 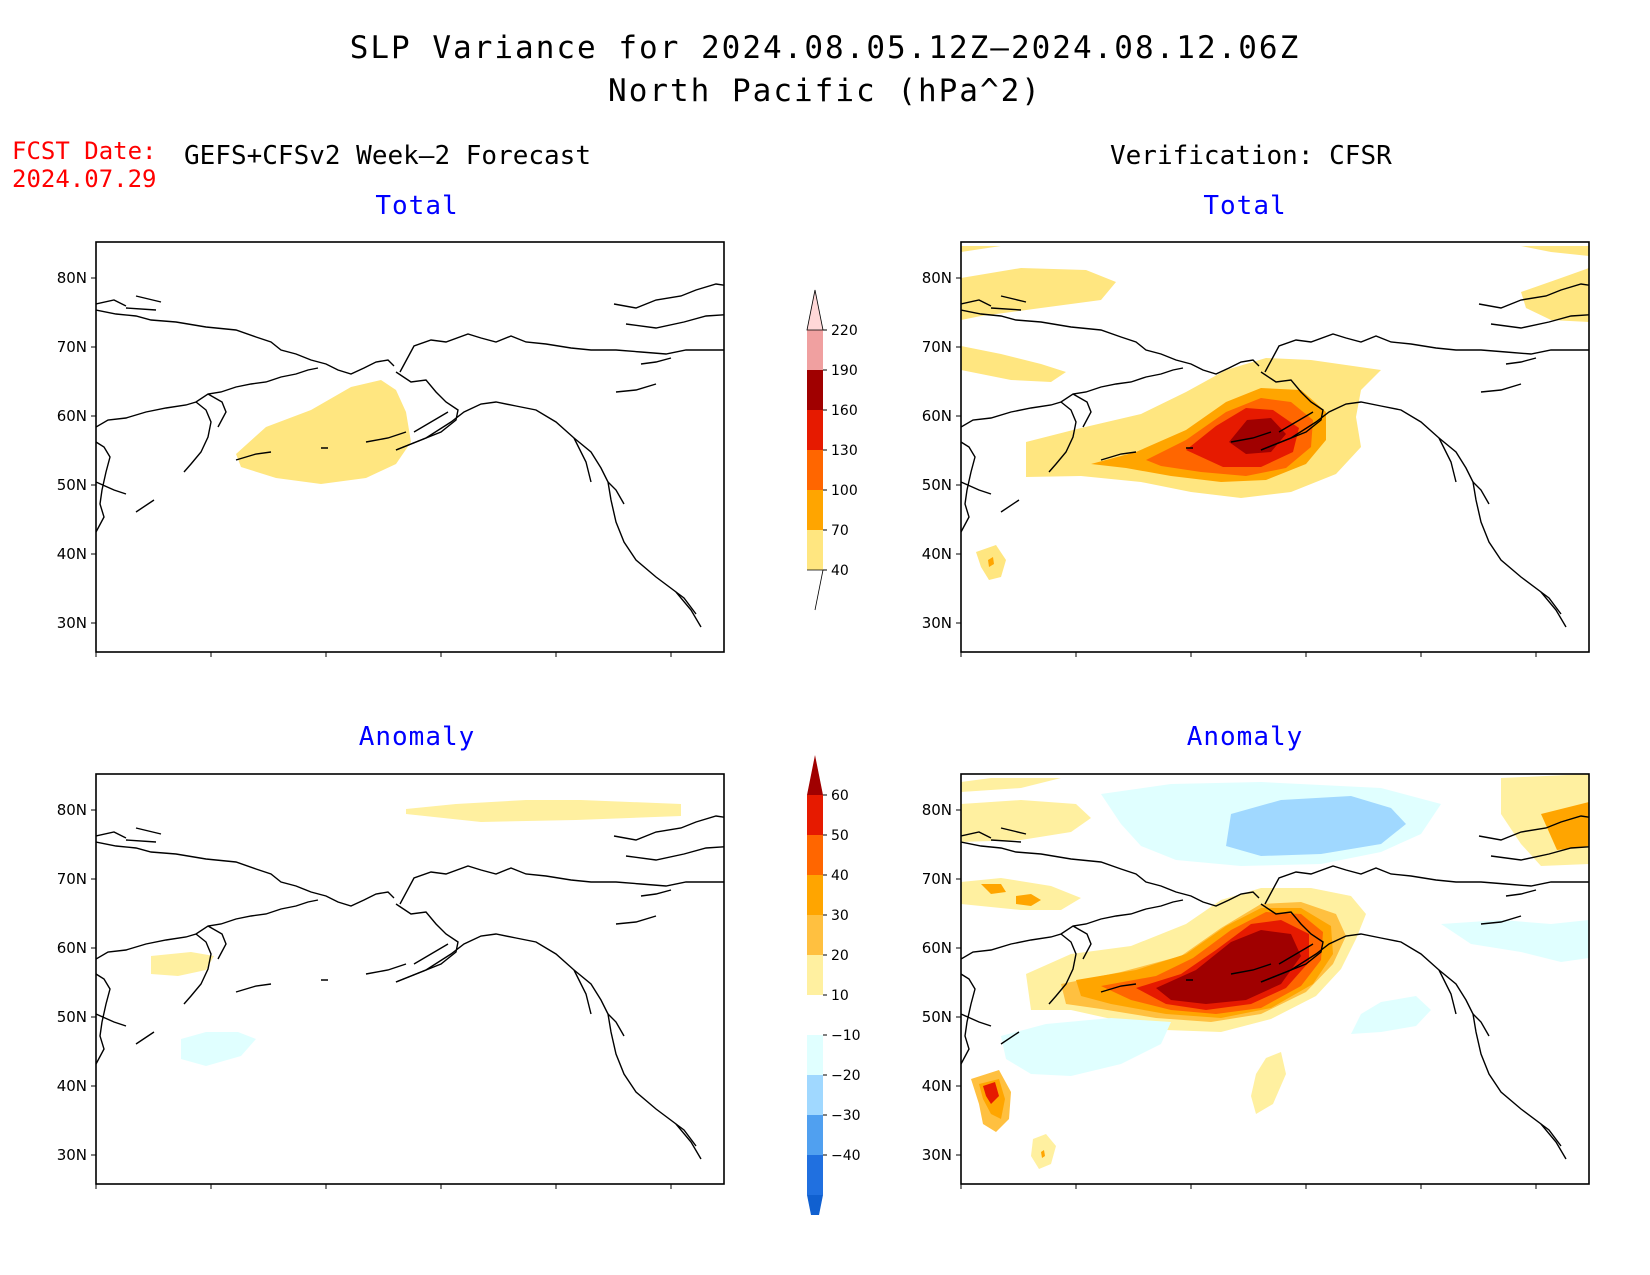 I want to click on colorbar-label: −30, so click(x=846, y=1116).